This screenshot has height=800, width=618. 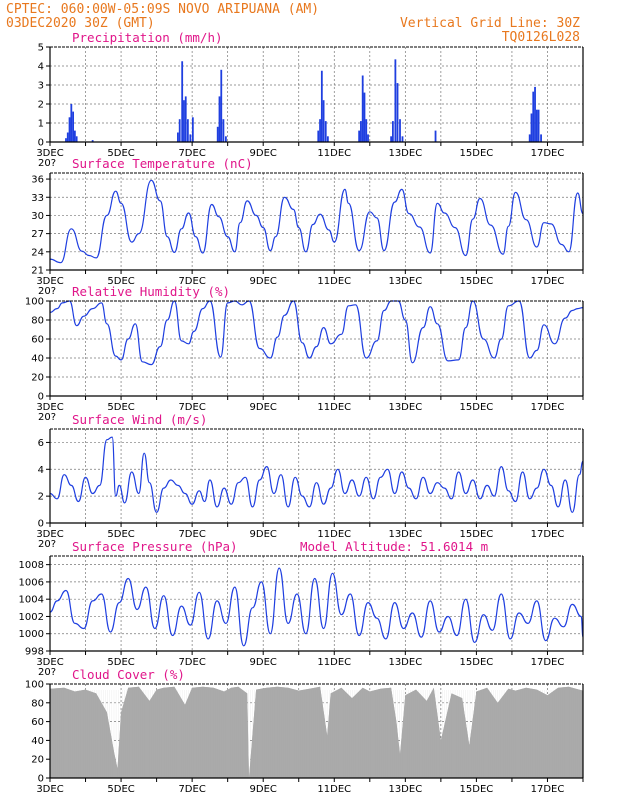 I want to click on y-tick-label: 21, so click(x=37, y=271).